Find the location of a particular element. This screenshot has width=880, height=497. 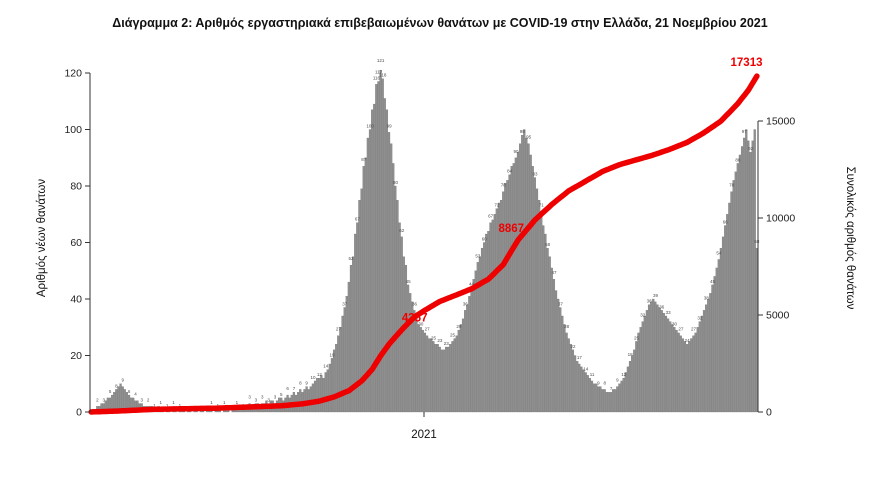

svg-text: 88 is located at coordinates (738, 159).